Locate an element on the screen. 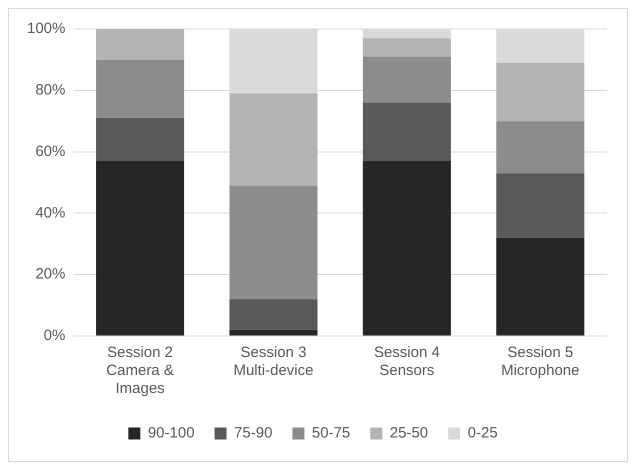  x-tick-label: Session 2 Camera & Images is located at coordinates (140, 371).